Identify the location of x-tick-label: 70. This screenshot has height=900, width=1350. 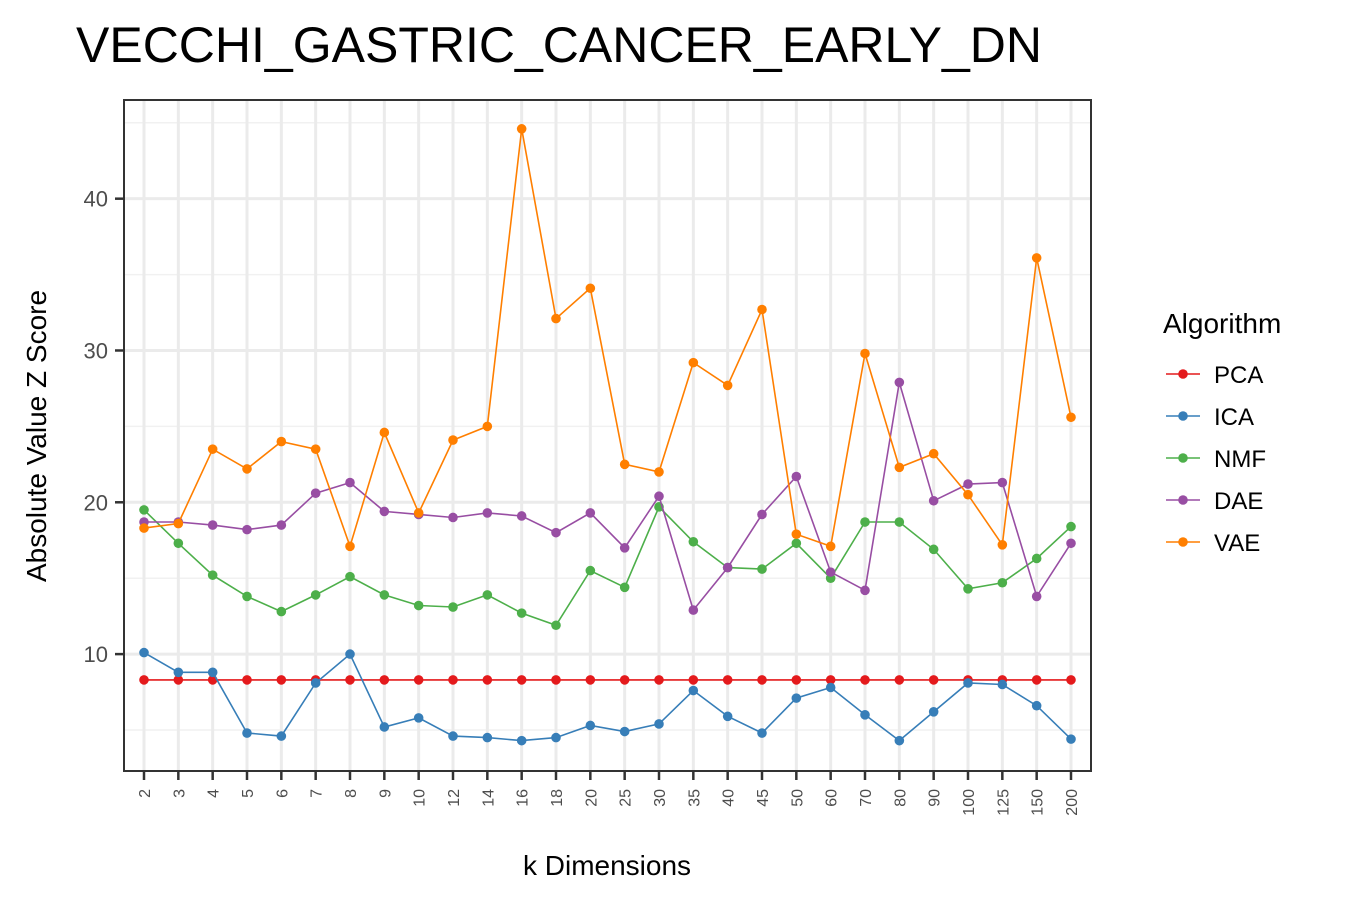
(866, 798).